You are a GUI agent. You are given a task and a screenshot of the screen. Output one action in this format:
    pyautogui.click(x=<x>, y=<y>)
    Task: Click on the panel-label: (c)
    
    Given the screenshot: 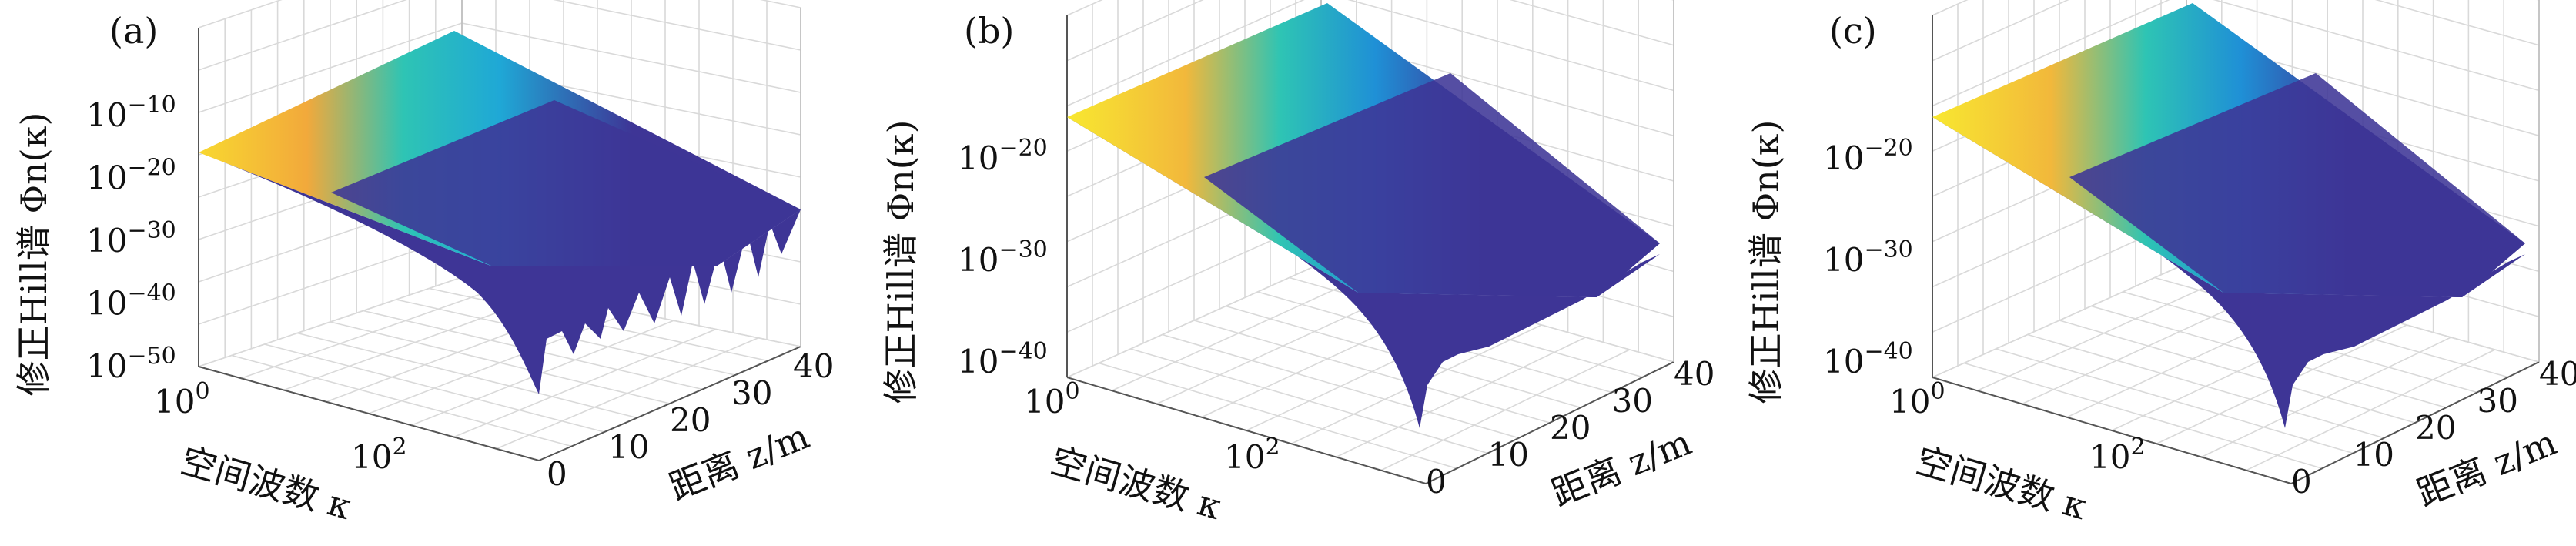 What is the action you would take?
    pyautogui.click(x=1853, y=31)
    